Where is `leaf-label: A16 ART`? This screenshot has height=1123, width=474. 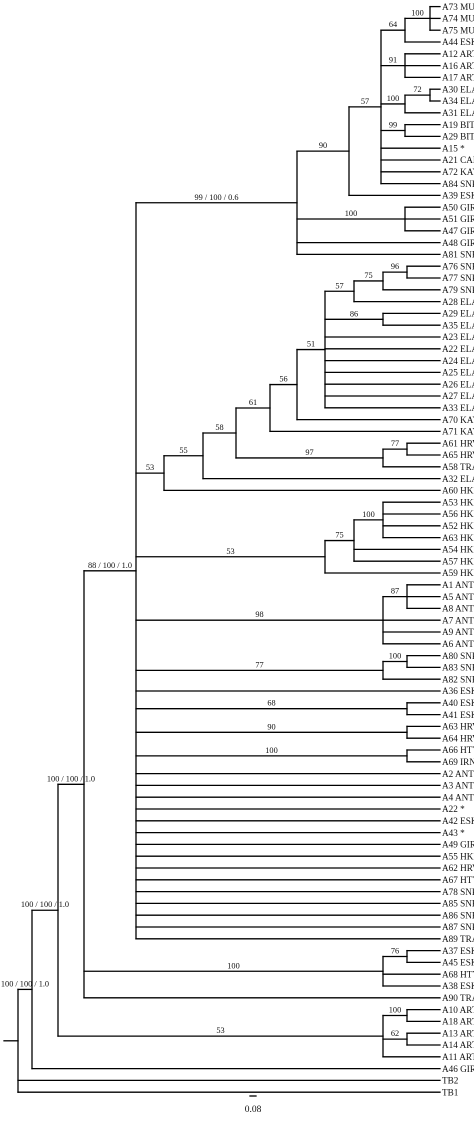
leaf-label: A16 ART is located at coordinates (458, 66).